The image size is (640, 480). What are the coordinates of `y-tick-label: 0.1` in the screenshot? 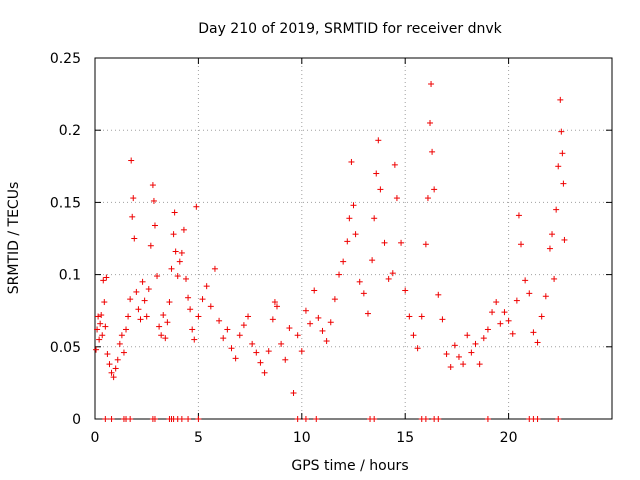 It's located at (70, 276).